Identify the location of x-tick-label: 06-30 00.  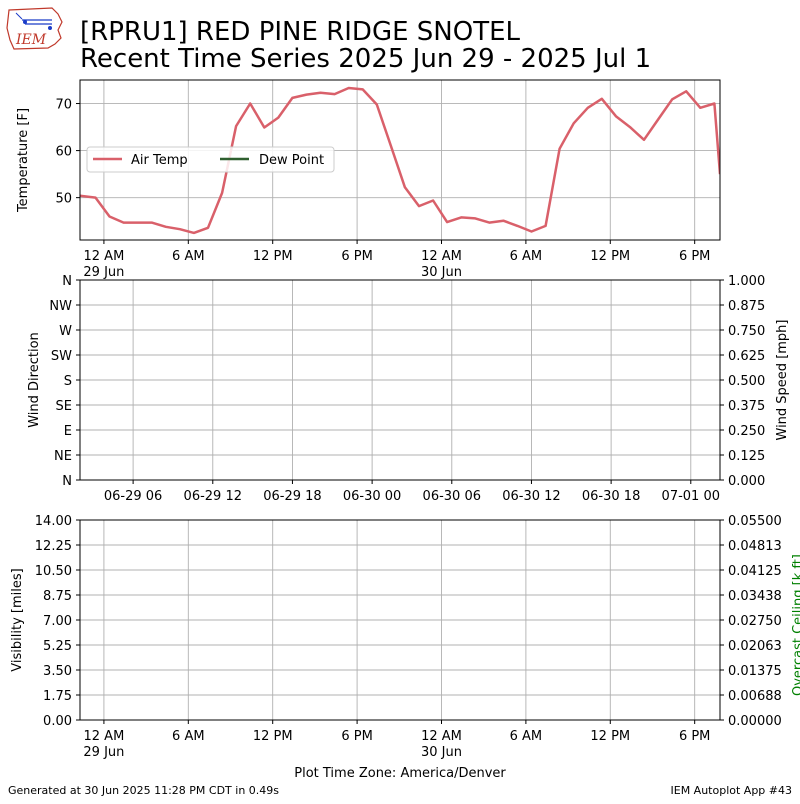
(372, 496).